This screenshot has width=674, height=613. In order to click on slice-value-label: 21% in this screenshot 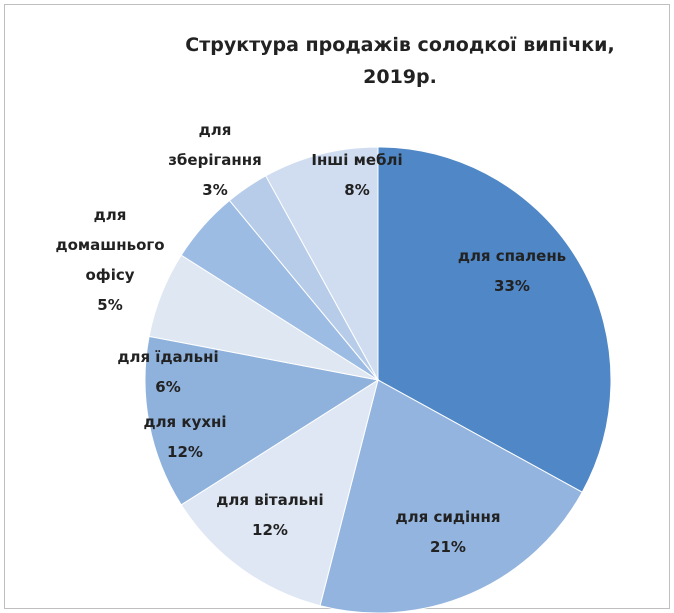, I will do `click(448, 547)`.